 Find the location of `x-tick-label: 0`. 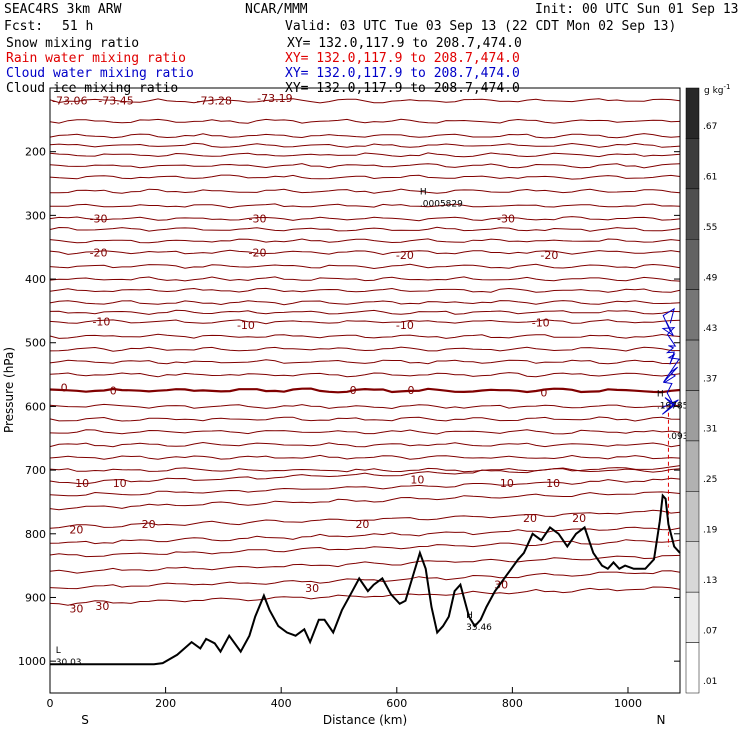

x-tick-label: 0 is located at coordinates (50, 703).